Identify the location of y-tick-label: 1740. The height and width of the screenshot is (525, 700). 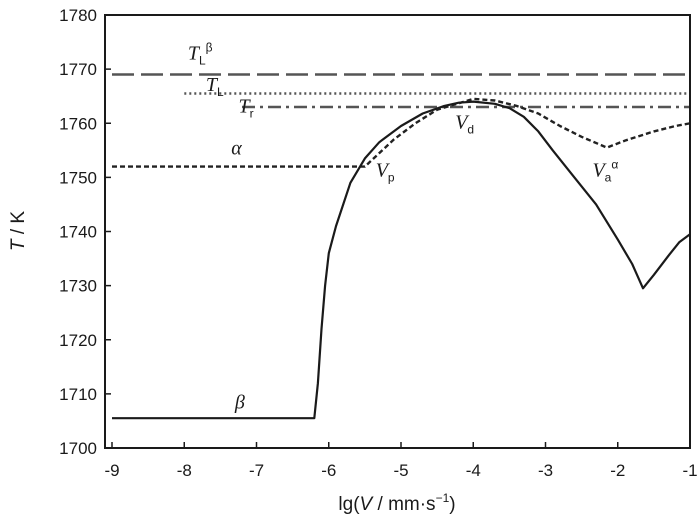
(78, 232).